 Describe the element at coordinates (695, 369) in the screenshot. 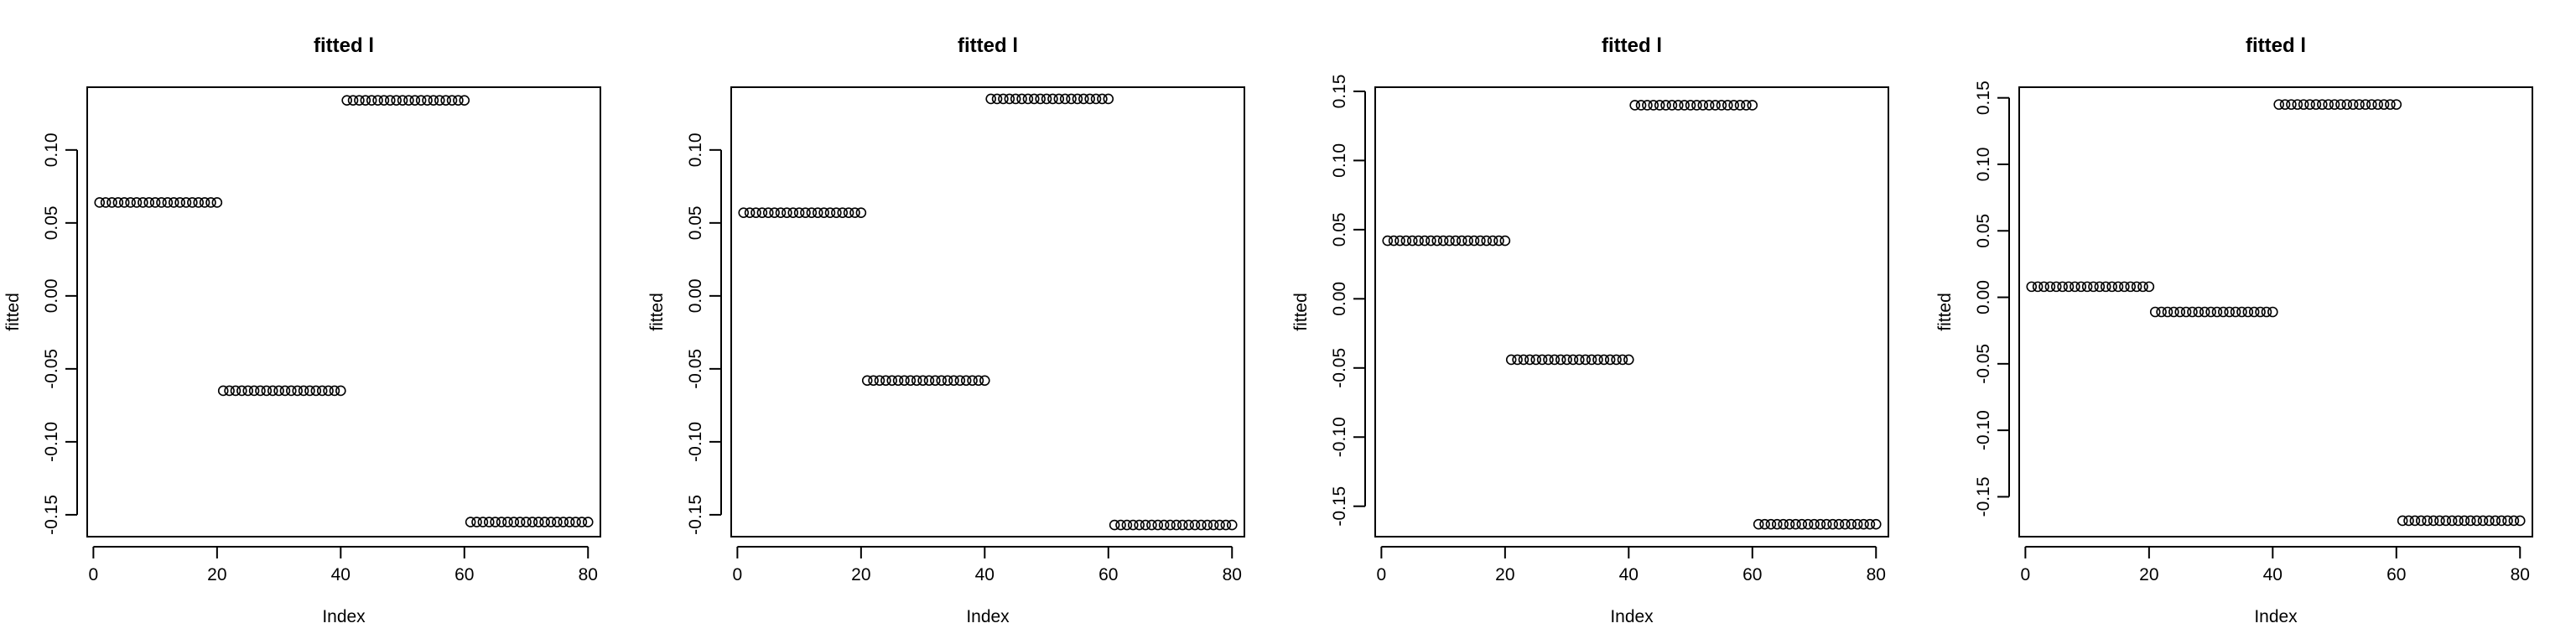

I see `y-tick-label: -0.05` at that location.